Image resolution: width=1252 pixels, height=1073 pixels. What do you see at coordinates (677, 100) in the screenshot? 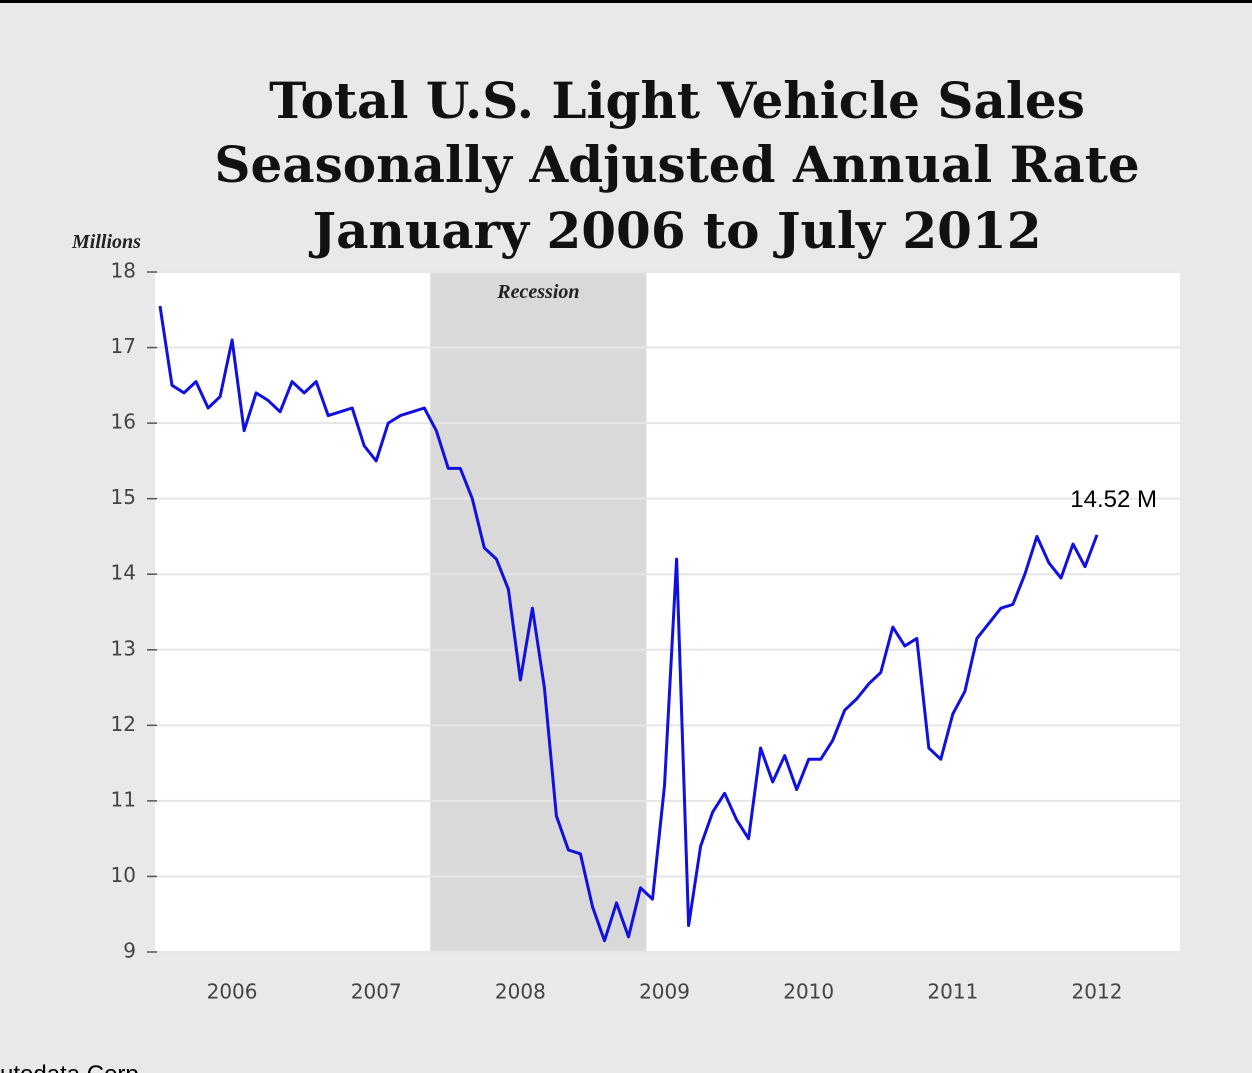
I see `chart-title: Total U.S. Light Vehicle Sales` at bounding box center [677, 100].